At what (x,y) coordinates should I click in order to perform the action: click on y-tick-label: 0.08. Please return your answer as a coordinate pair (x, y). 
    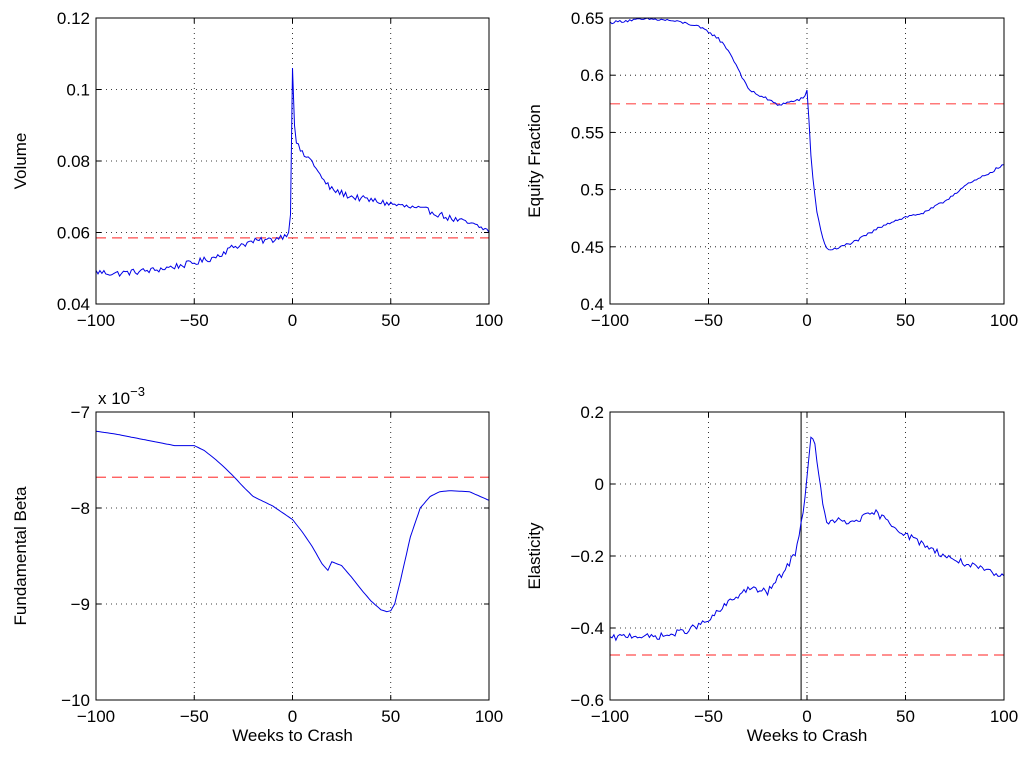
    Looking at the image, I should click on (73, 161).